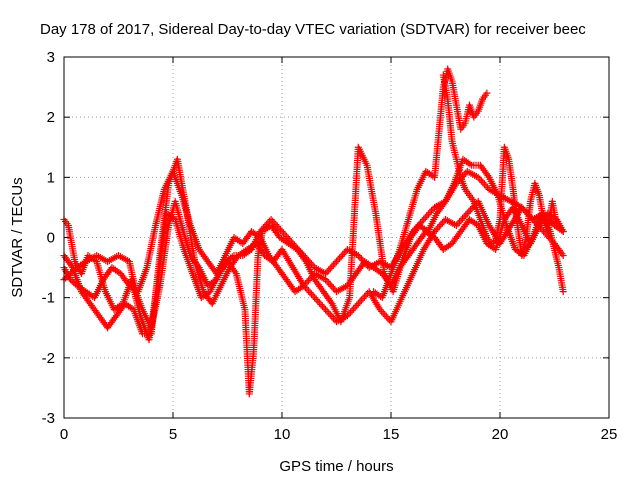 This screenshot has width=640, height=480. Describe the element at coordinates (48, 358) in the screenshot. I see `y-tick-label: -2` at that location.